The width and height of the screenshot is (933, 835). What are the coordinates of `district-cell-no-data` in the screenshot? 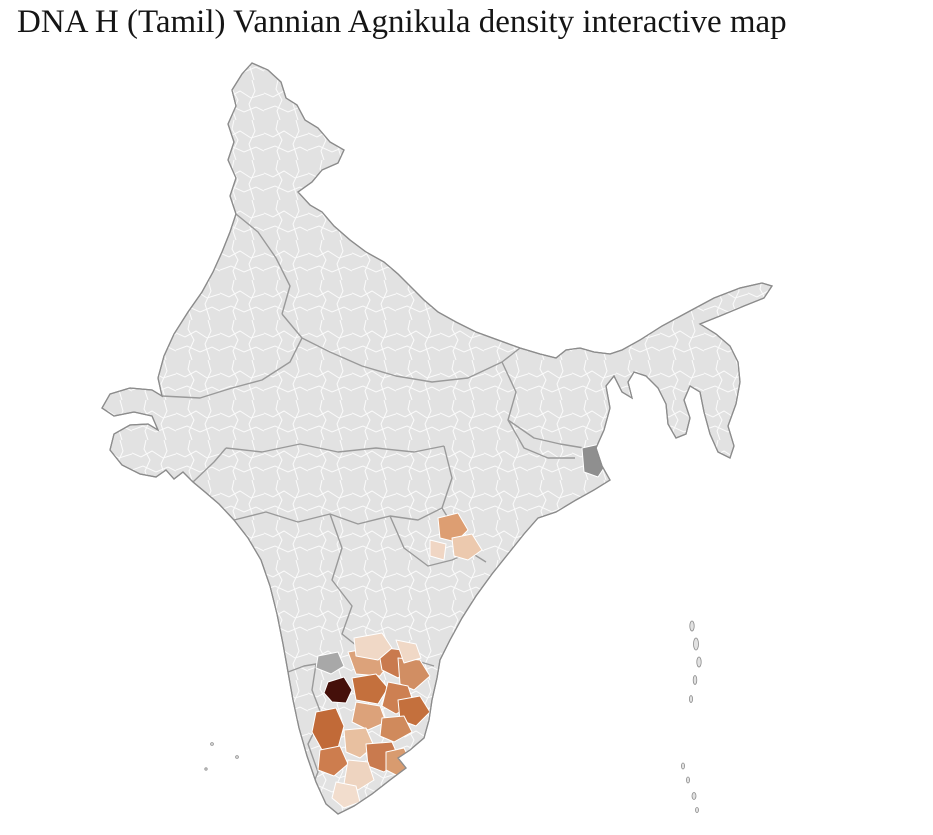 It's located at (330, 663).